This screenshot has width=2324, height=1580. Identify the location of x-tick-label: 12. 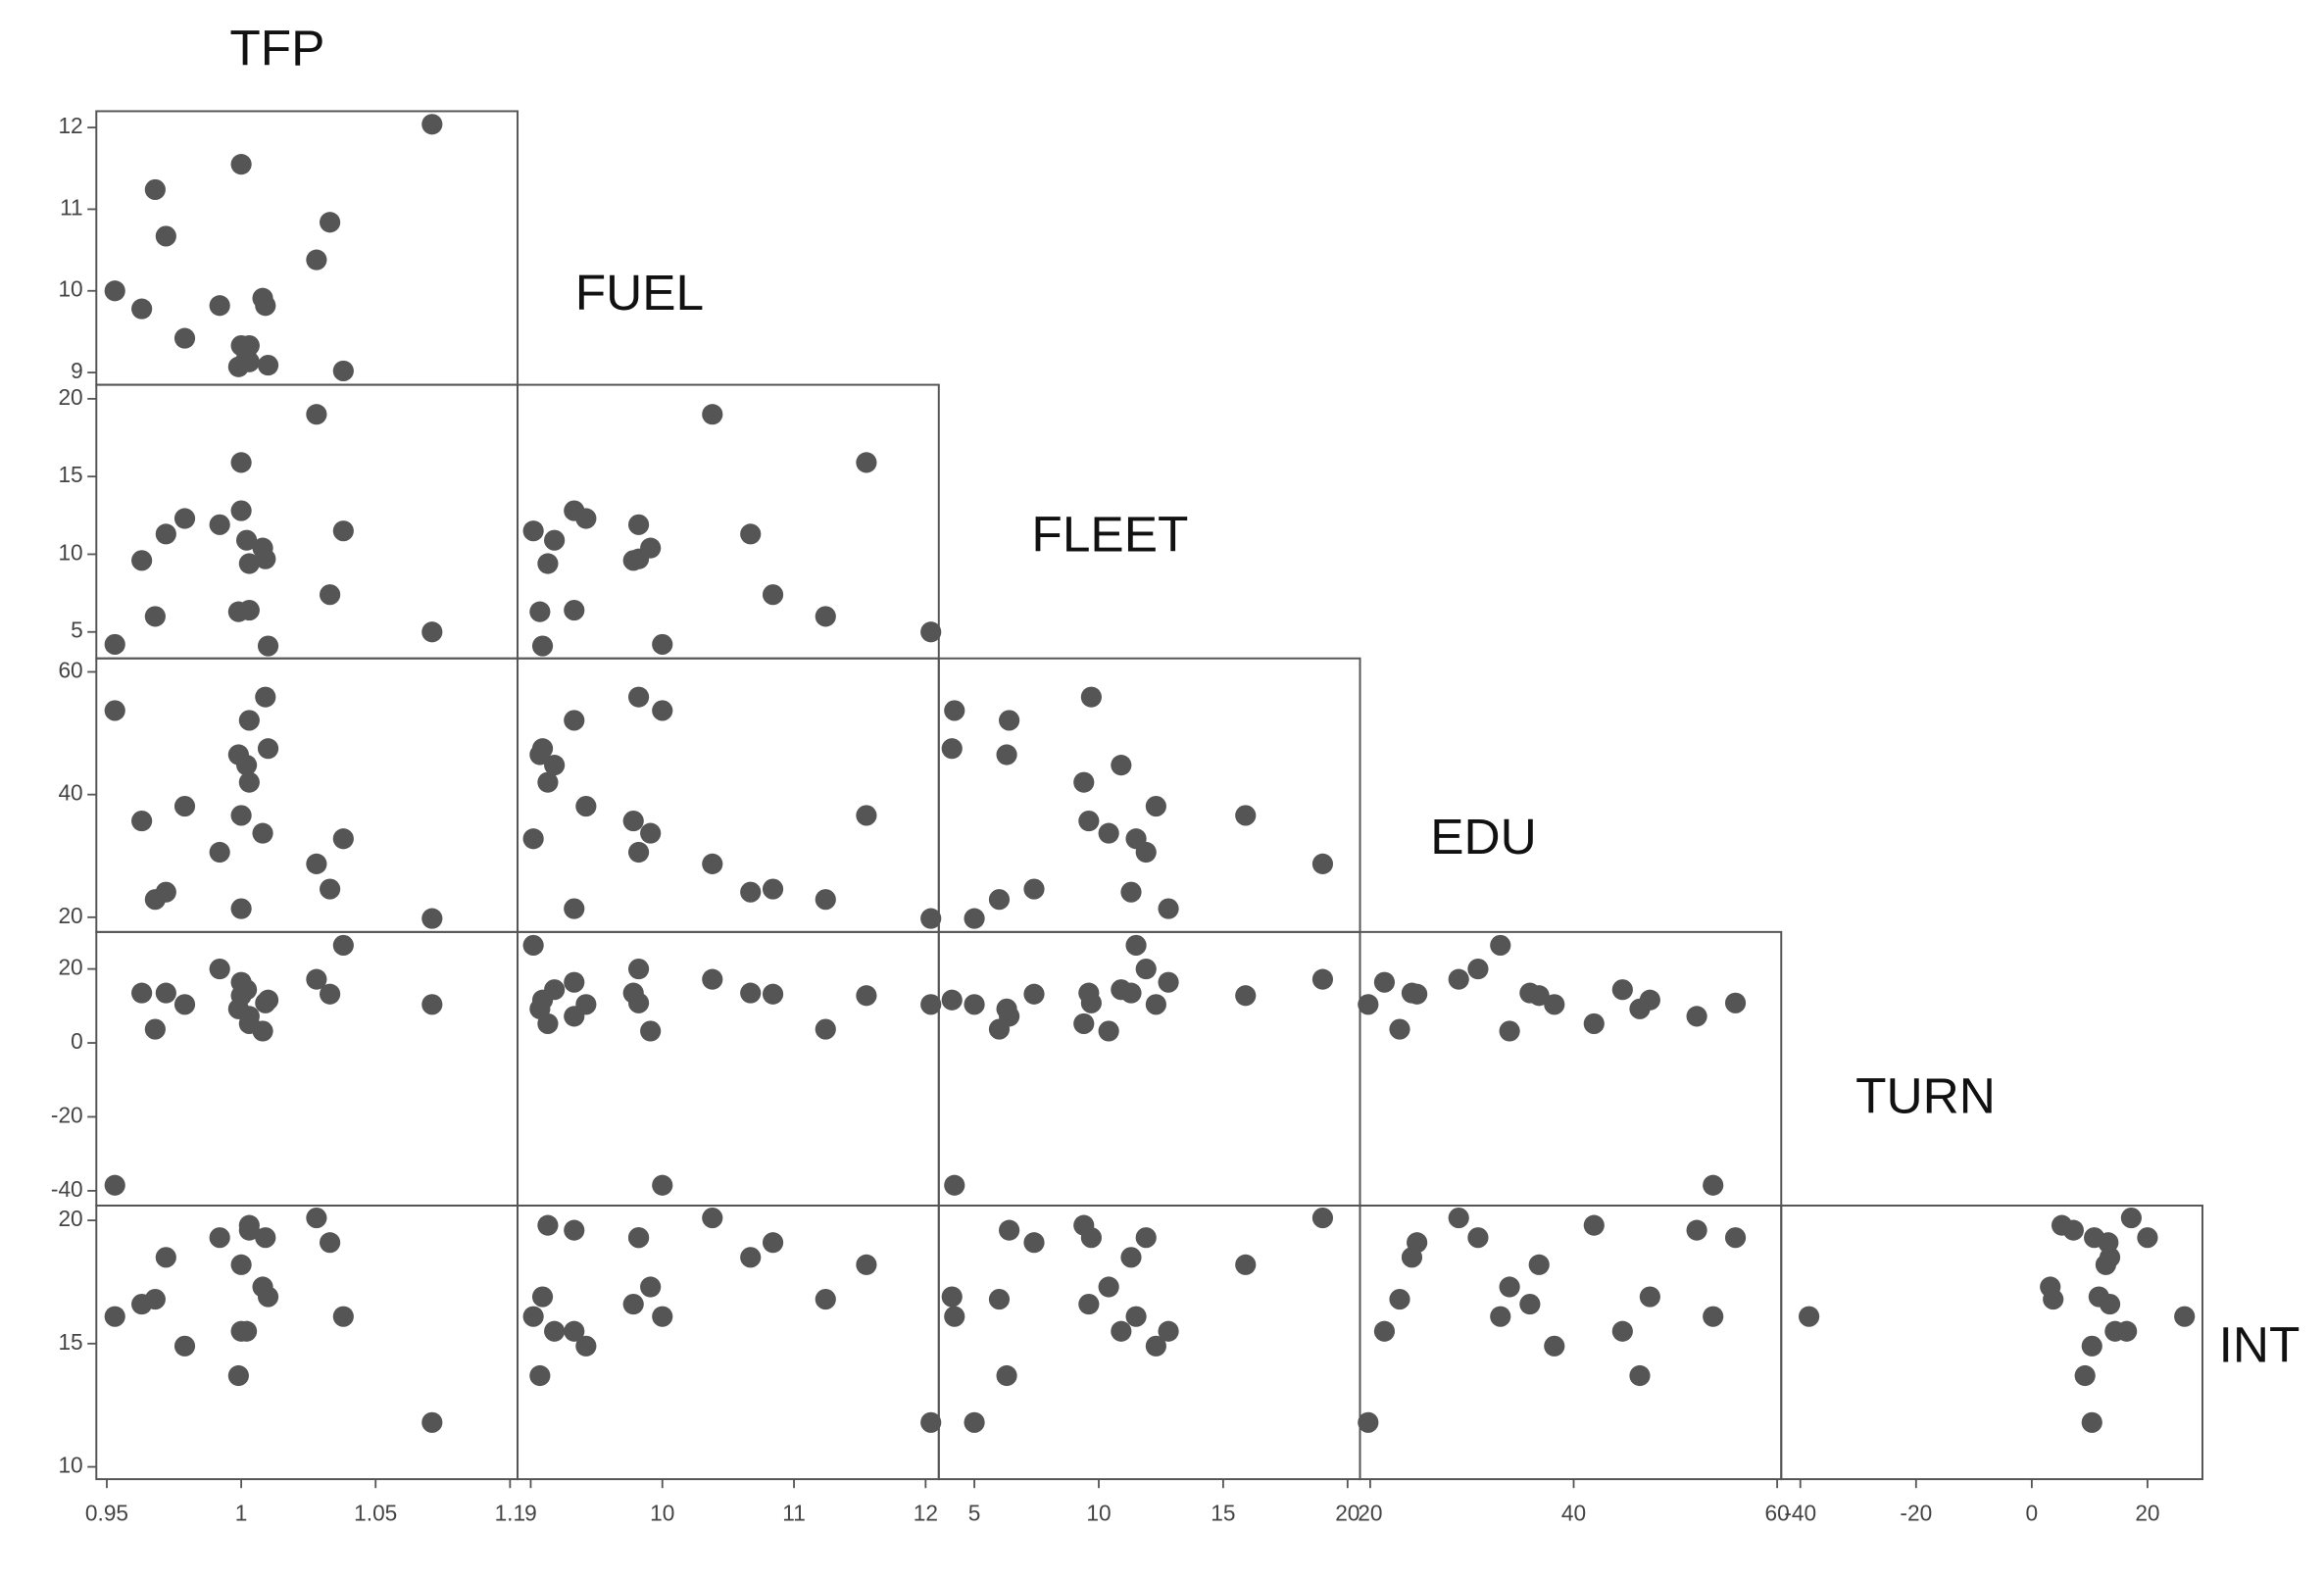
(926, 1513).